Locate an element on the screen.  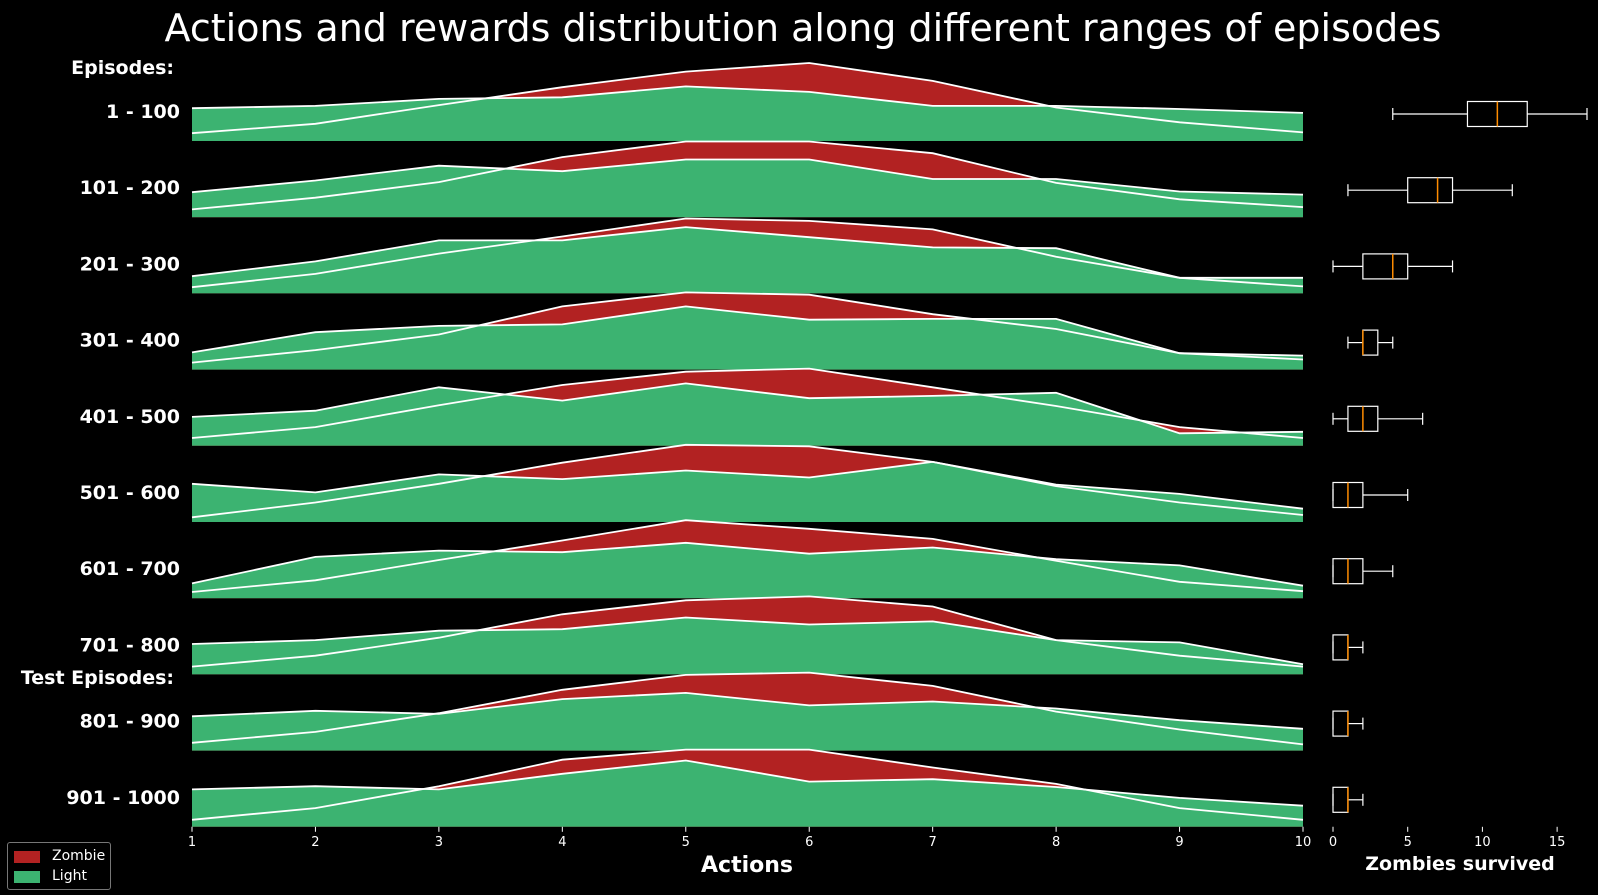
legend-label-light: Light is located at coordinates (69, 876).